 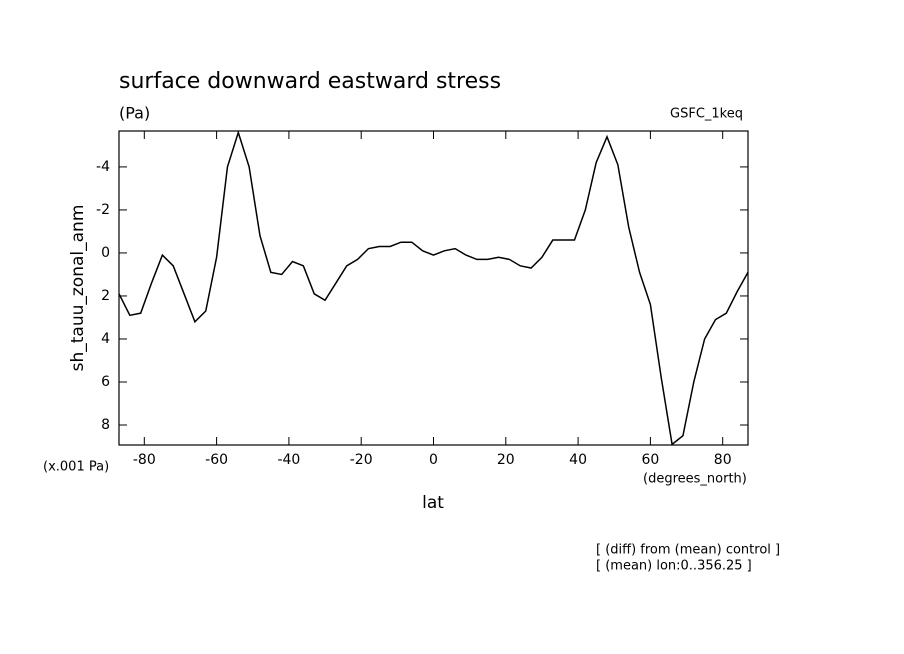 I want to click on y-tick-label: 4, so click(x=105, y=339).